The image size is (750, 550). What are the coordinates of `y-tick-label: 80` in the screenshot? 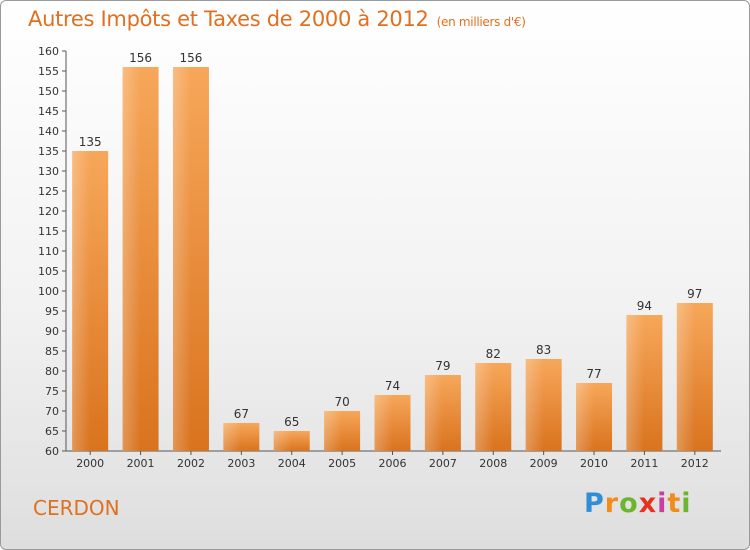 It's located at (52, 371).